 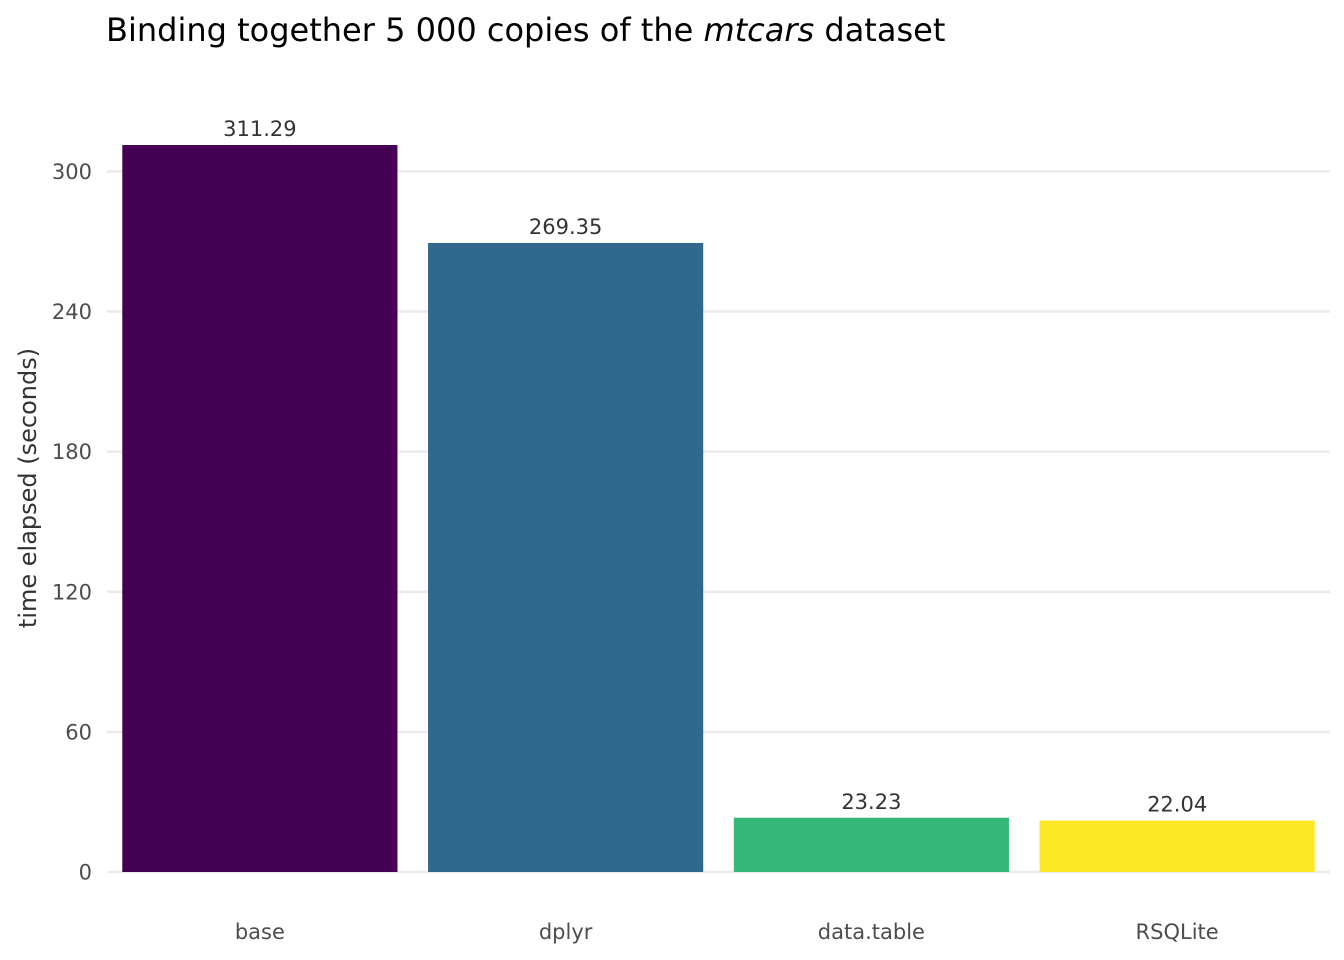 What do you see at coordinates (758, 30) in the screenshot?
I see `chart-title-emphasis: mtcars` at bounding box center [758, 30].